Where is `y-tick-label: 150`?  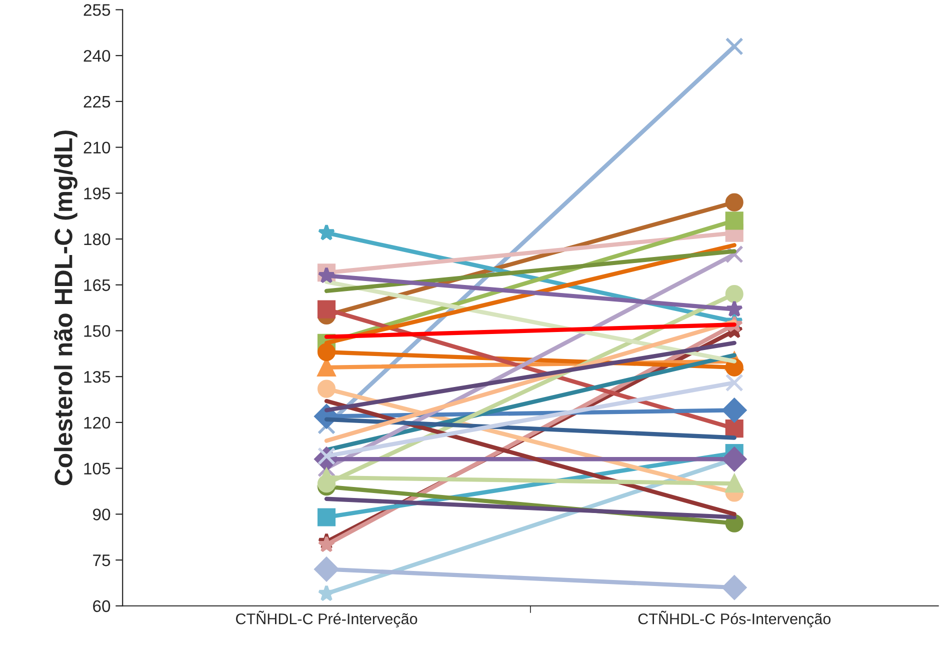
y-tick-label: 150 is located at coordinates (97, 331).